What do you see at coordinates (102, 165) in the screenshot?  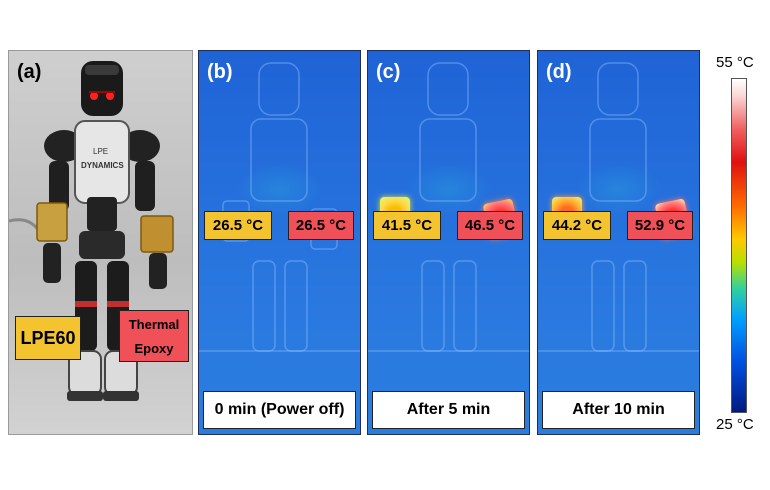 I see `robot-chest-text-bottom: DYNAMICS` at bounding box center [102, 165].